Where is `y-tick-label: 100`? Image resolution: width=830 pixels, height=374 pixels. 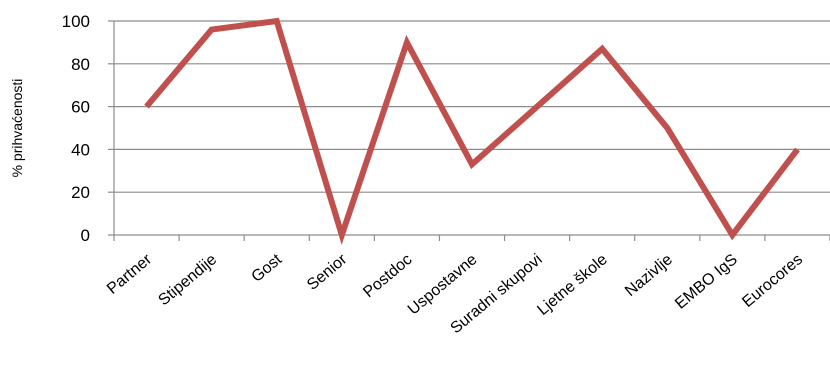
y-tick-label: 100 is located at coordinates (76, 21).